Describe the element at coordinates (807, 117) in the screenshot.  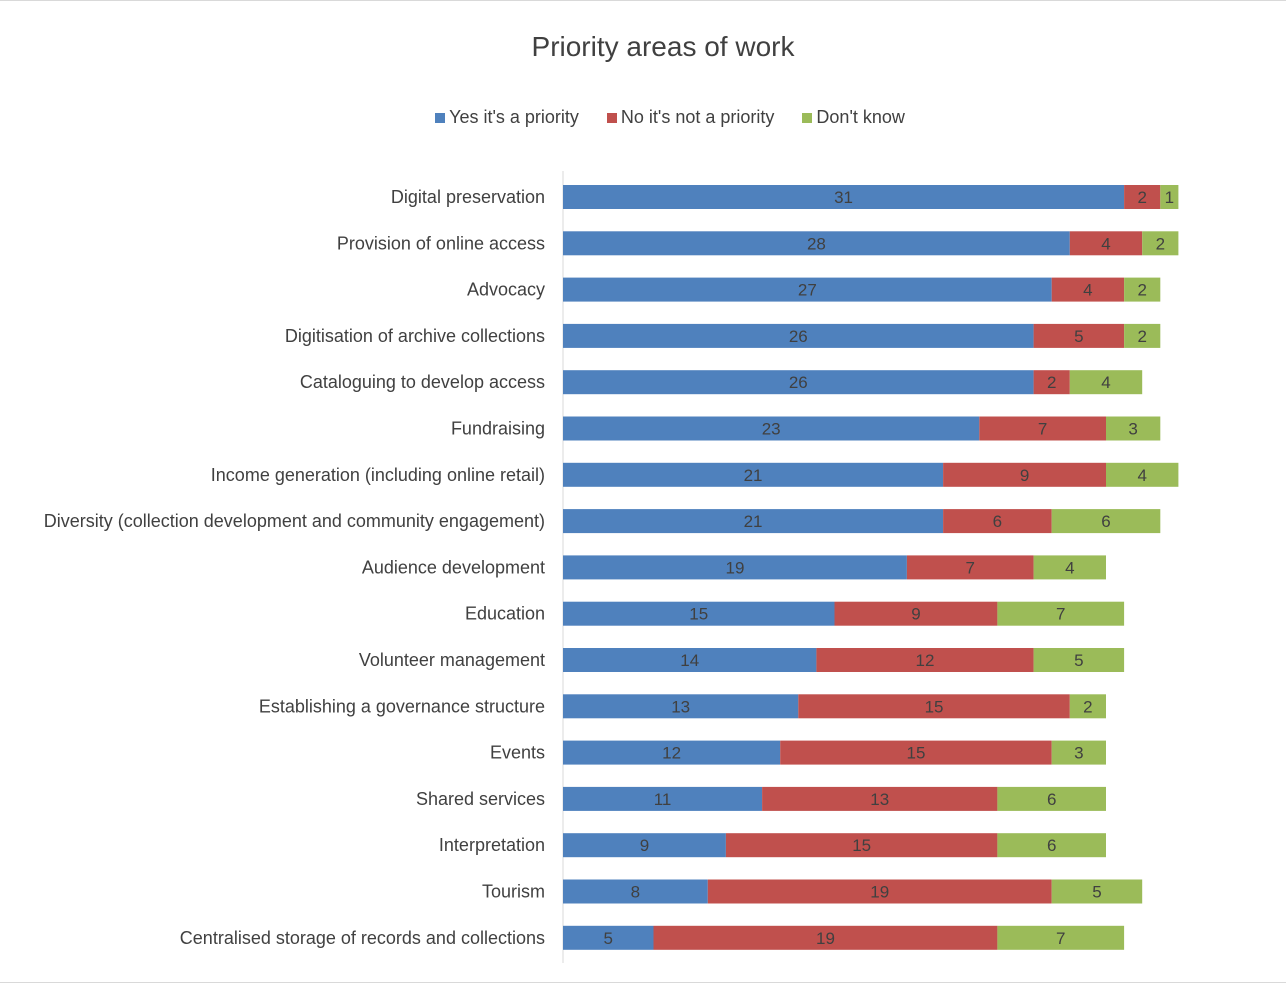
I see `legend-swatch-dont-know` at that location.